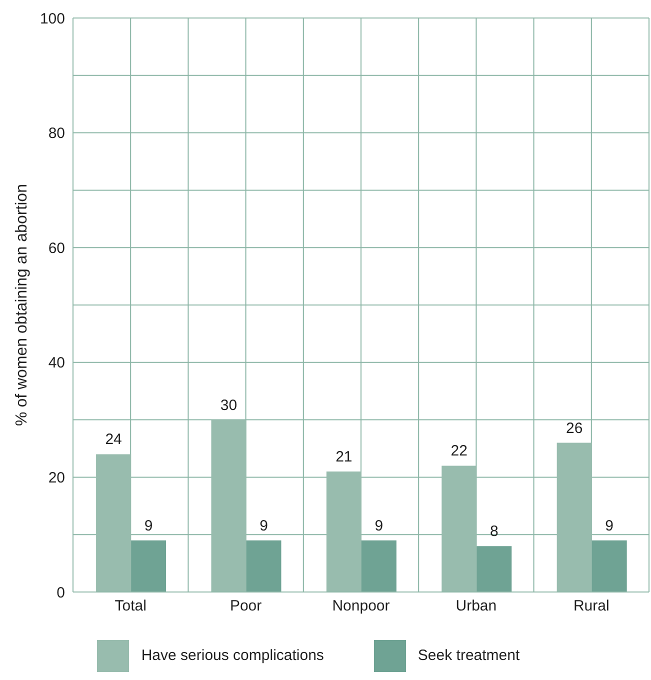  What do you see at coordinates (494, 531) in the screenshot?
I see `data-label: 8` at bounding box center [494, 531].